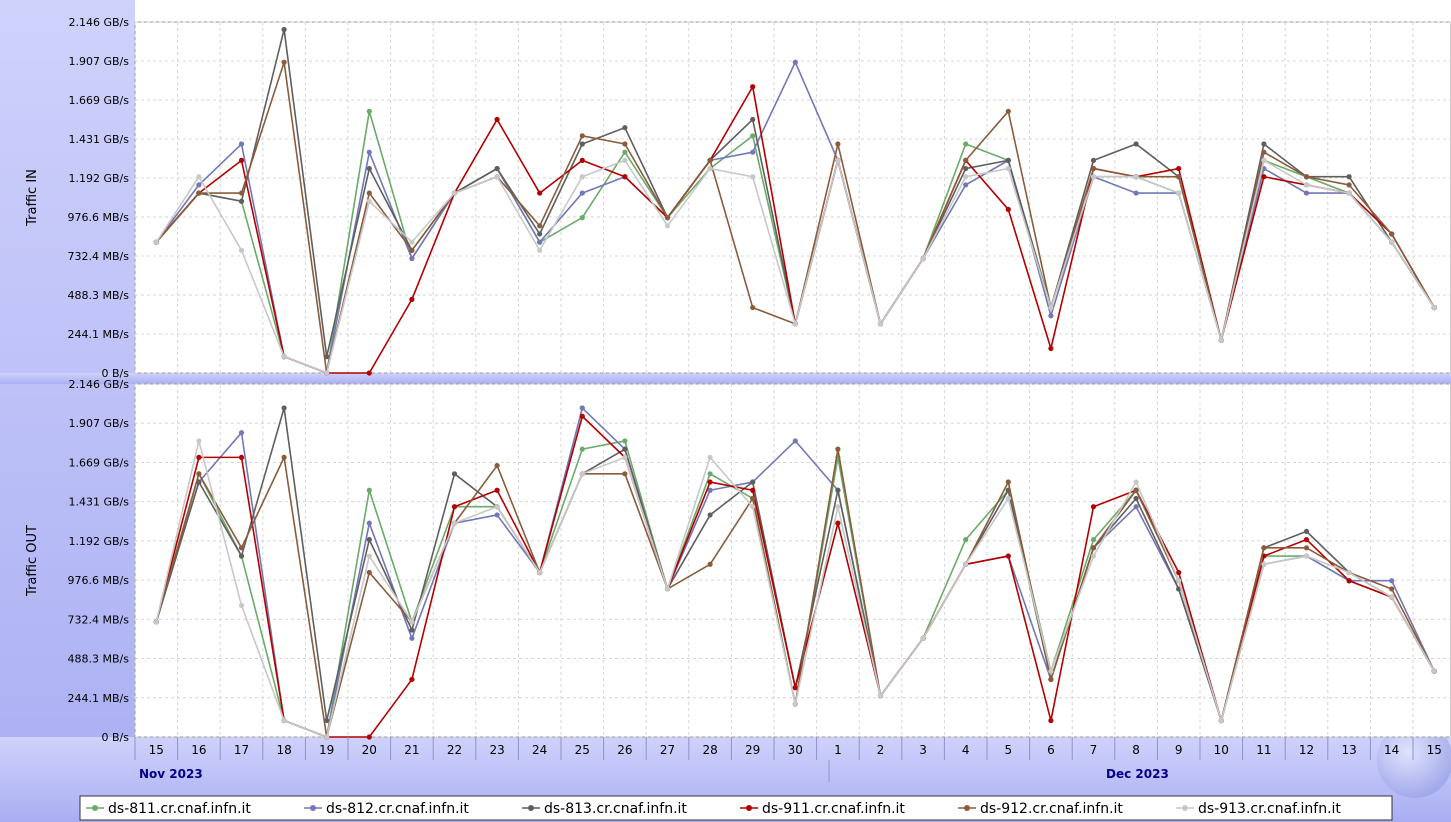  Describe the element at coordinates (582, 750) in the screenshot. I see `x-tick-label: 25` at that location.